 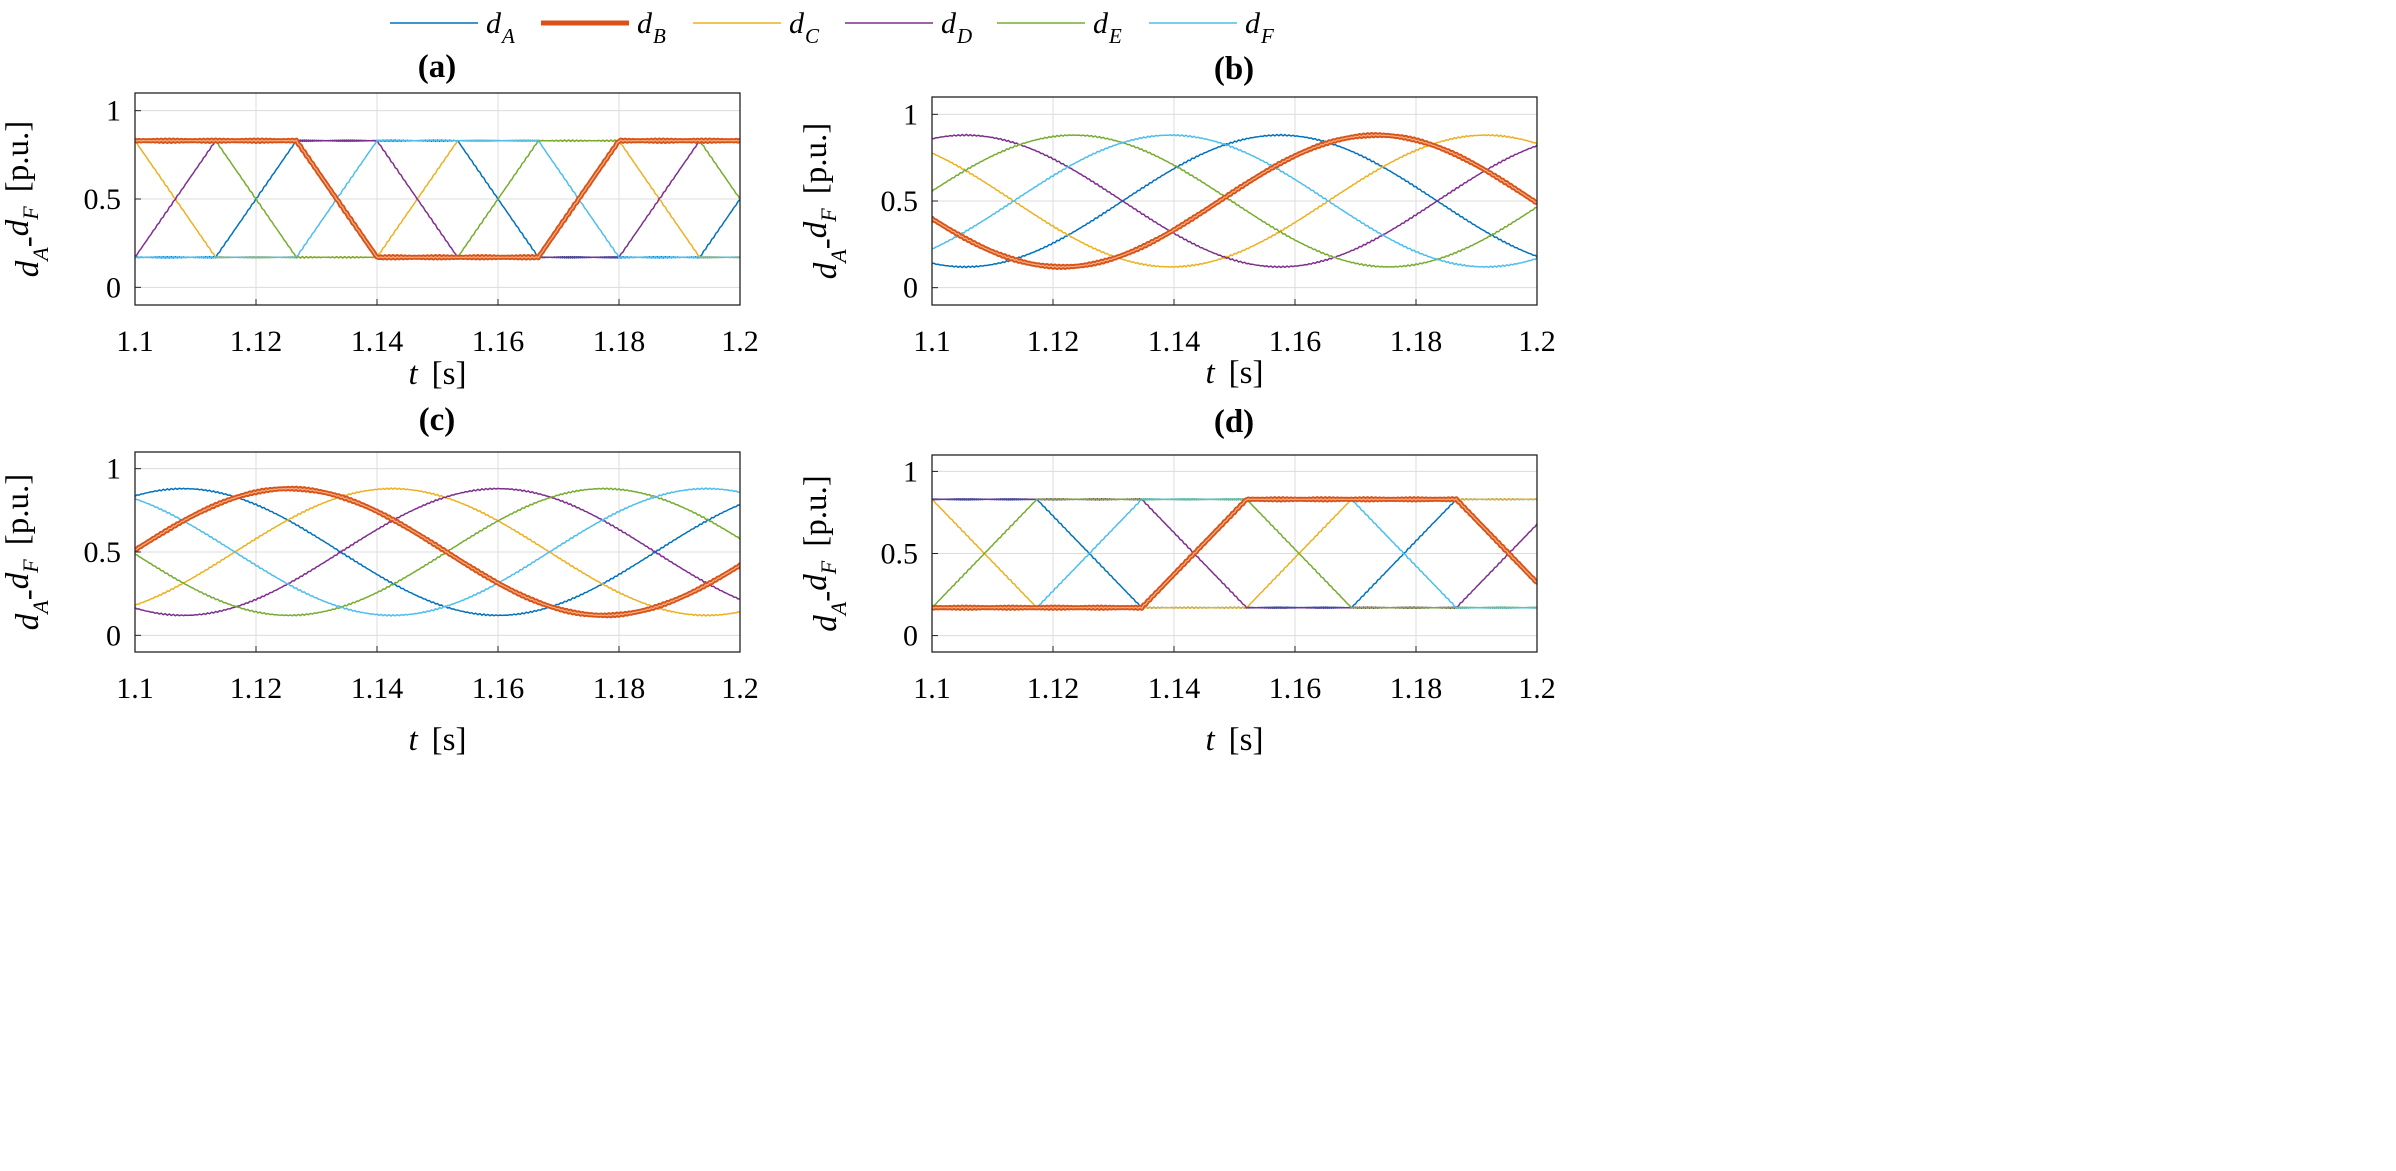 What do you see at coordinates (437, 67) in the screenshot?
I see `panel-title: (a)` at bounding box center [437, 67].